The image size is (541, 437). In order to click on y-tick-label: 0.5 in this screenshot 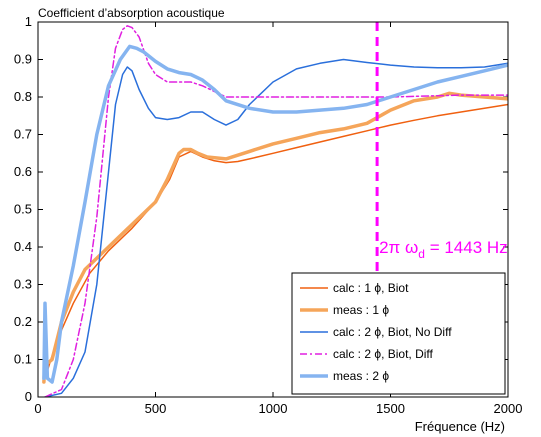, I will do `click(23, 209)`.